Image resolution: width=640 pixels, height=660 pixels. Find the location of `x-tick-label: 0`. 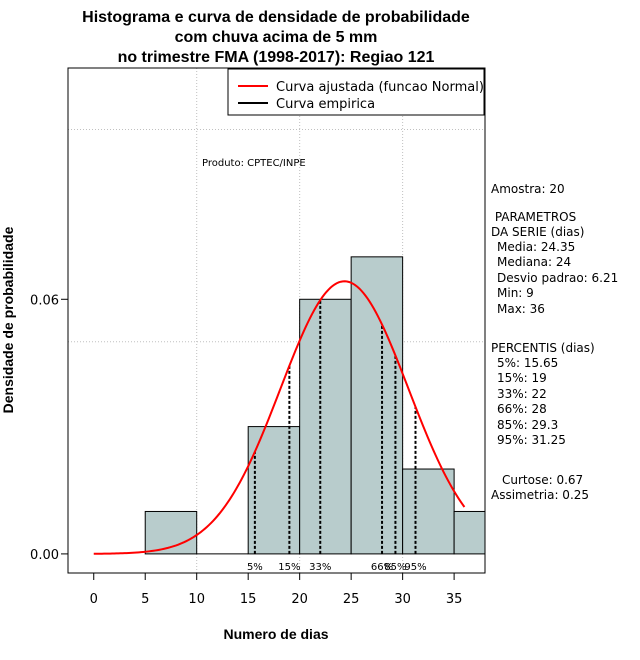

x-tick-label: 0 is located at coordinates (94, 599).